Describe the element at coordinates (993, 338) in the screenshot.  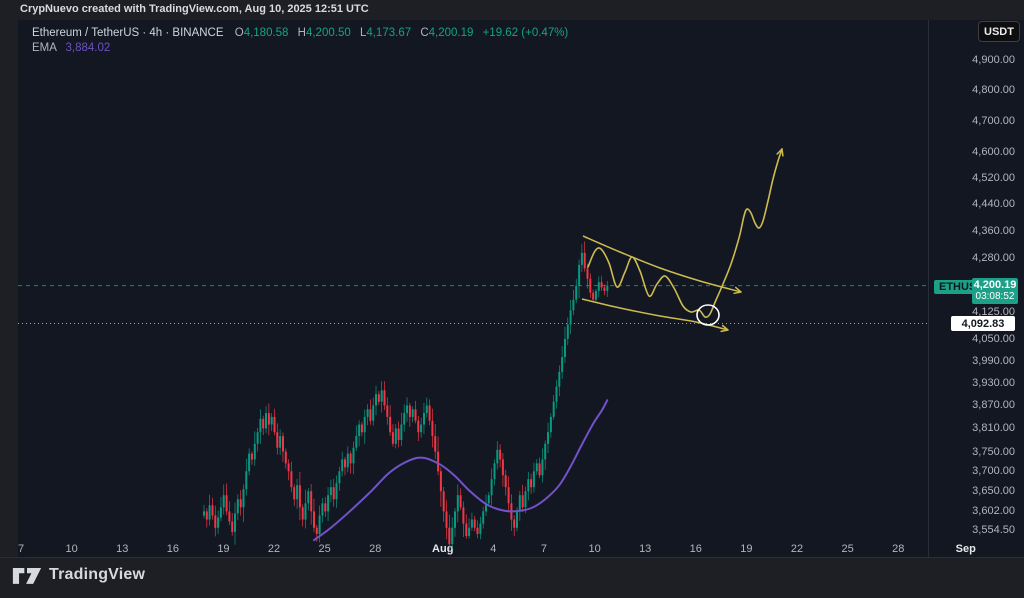
I see `price-axis-label: 4,050.00` at that location.